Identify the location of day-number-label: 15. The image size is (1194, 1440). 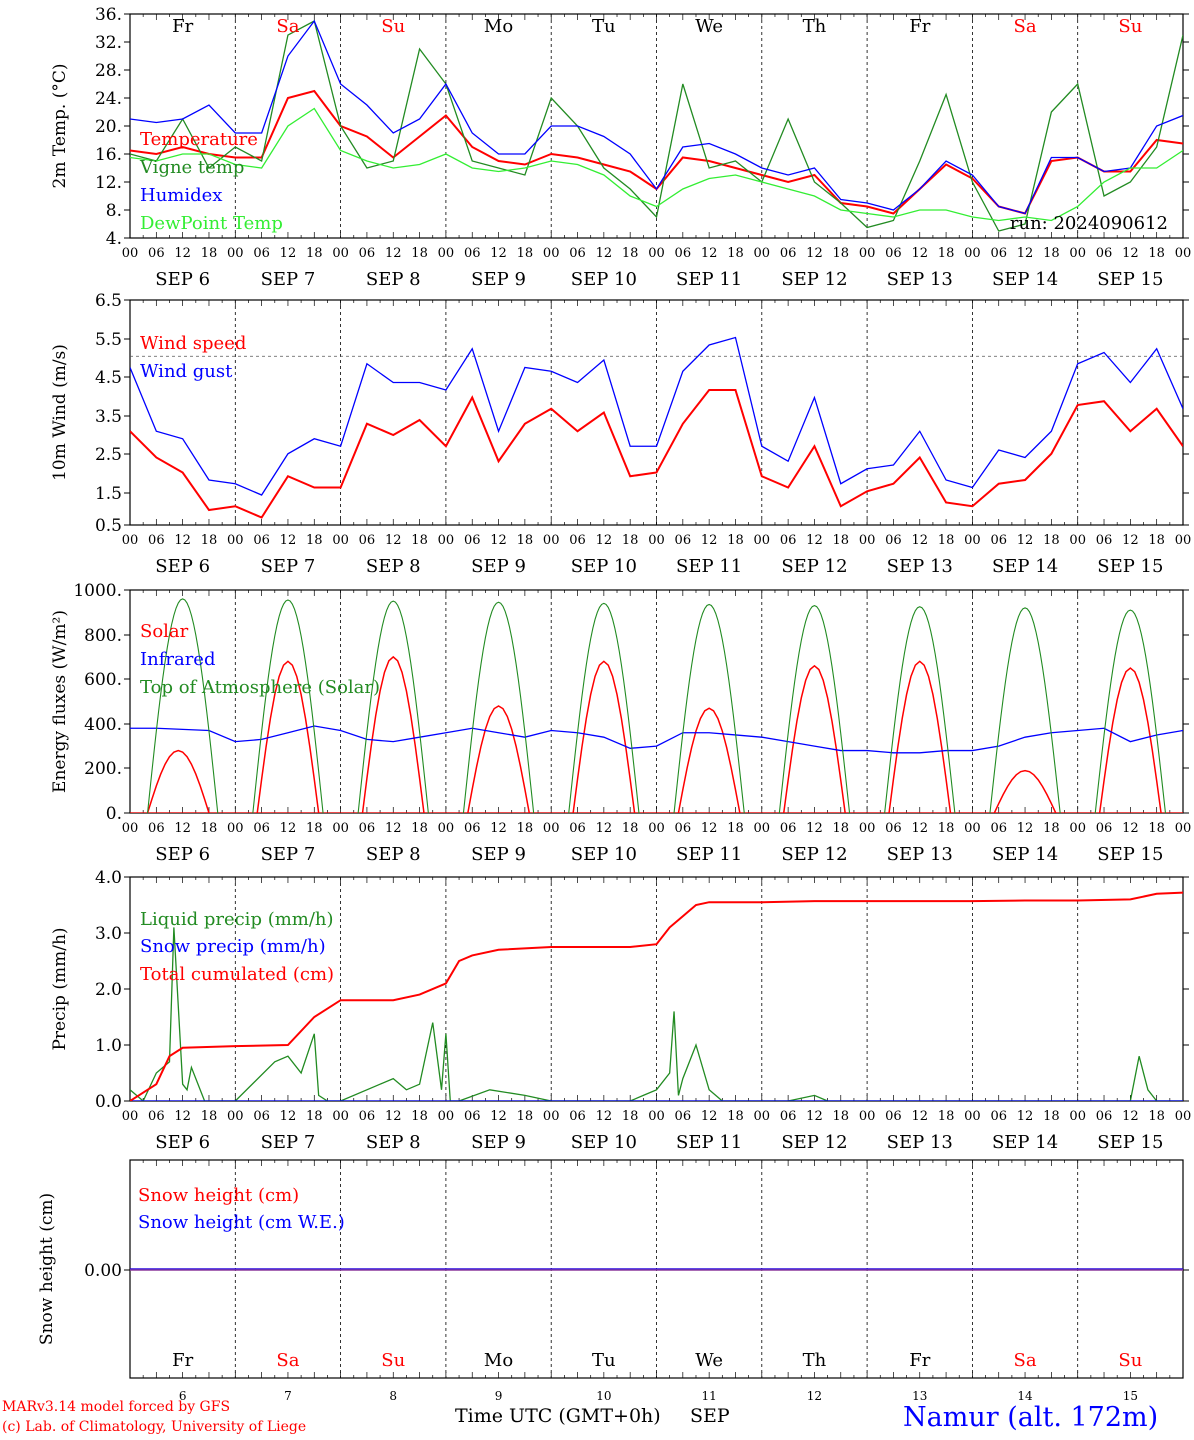
(1130, 1396).